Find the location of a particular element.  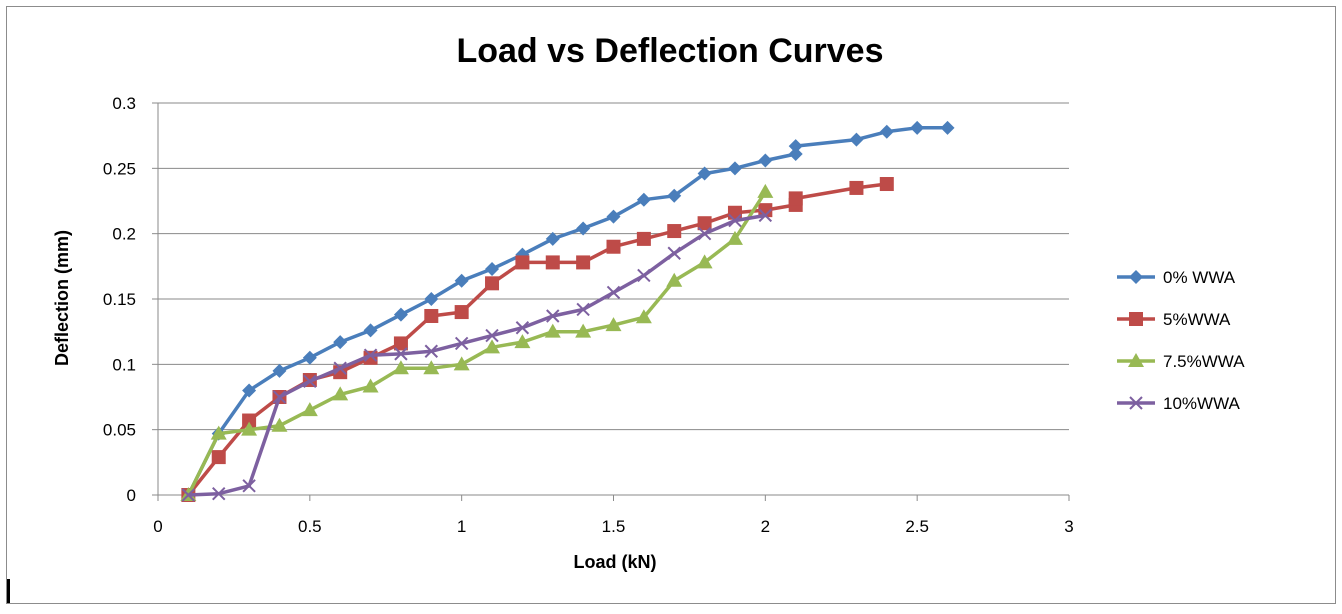

legend: 0% WWA 5%WWA 7.5%WWA 10%WWA is located at coordinates (1181, 340).